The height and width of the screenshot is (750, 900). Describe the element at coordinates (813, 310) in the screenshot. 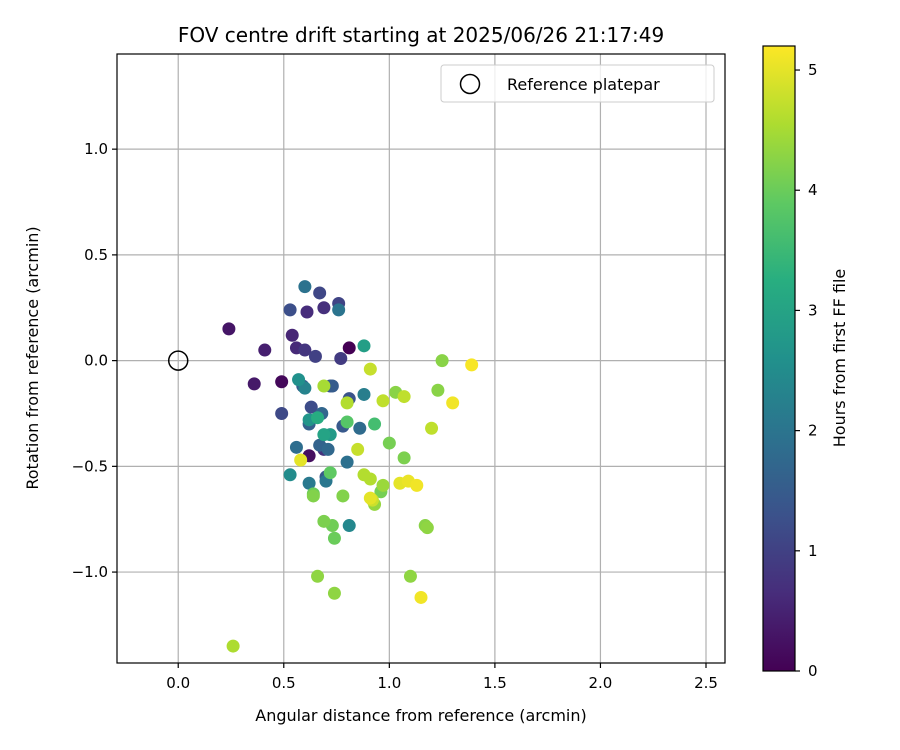

I see `colorbar-tick-label: 3` at that location.